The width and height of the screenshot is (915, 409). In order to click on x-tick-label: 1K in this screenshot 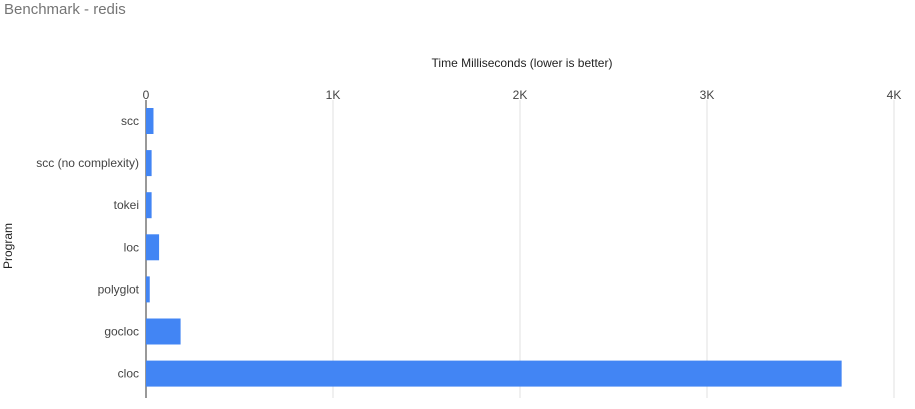, I will do `click(333, 95)`.